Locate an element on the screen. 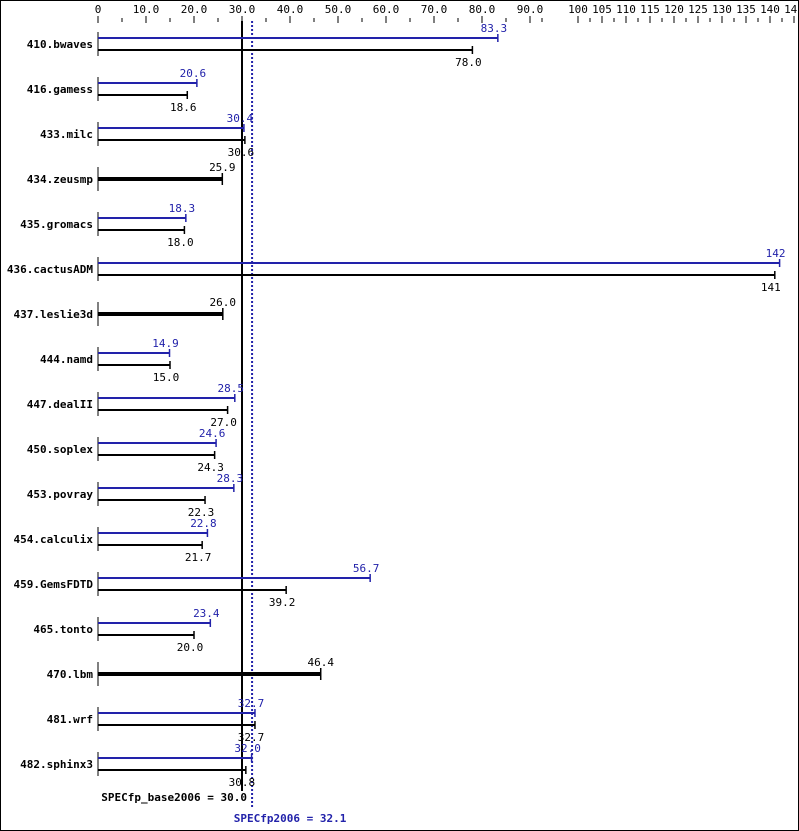  peak-value-label: 20.6 is located at coordinates (193, 73).